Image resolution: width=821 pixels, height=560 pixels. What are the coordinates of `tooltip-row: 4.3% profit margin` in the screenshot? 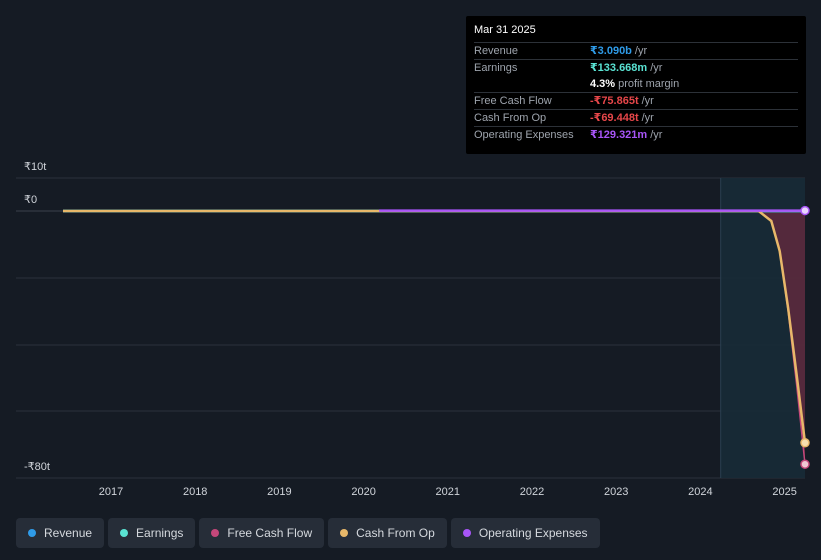 It's located at (636, 84).